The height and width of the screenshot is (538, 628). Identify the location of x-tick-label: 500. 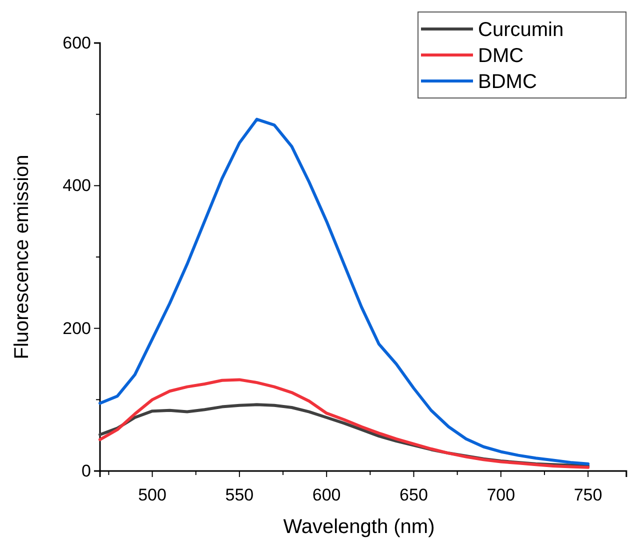
(152, 494).